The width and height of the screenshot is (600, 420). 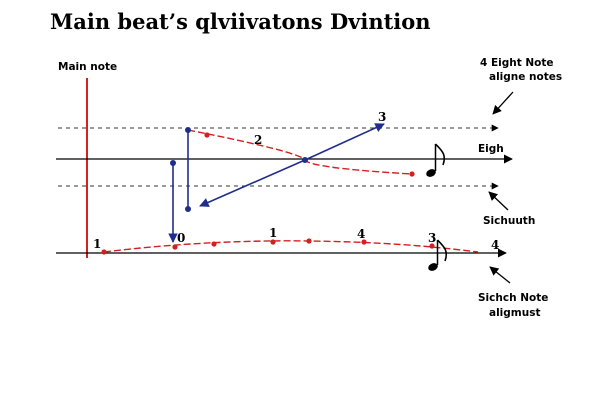 I want to click on sichch-pointer-arrow, so click(x=500, y=275).